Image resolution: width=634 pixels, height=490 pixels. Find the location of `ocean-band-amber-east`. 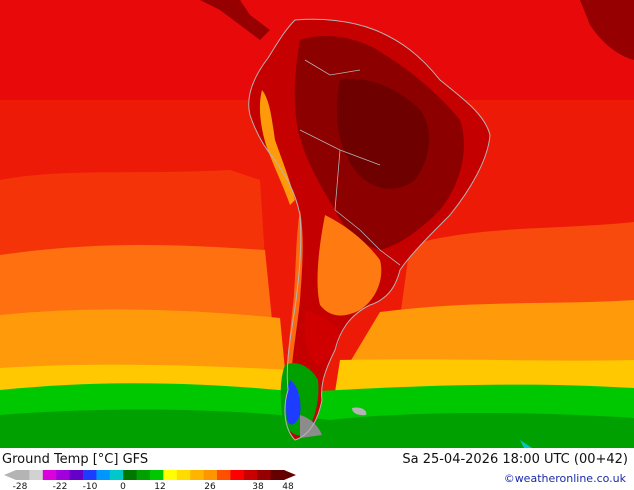

ocean-band-amber-east is located at coordinates (492, 335).